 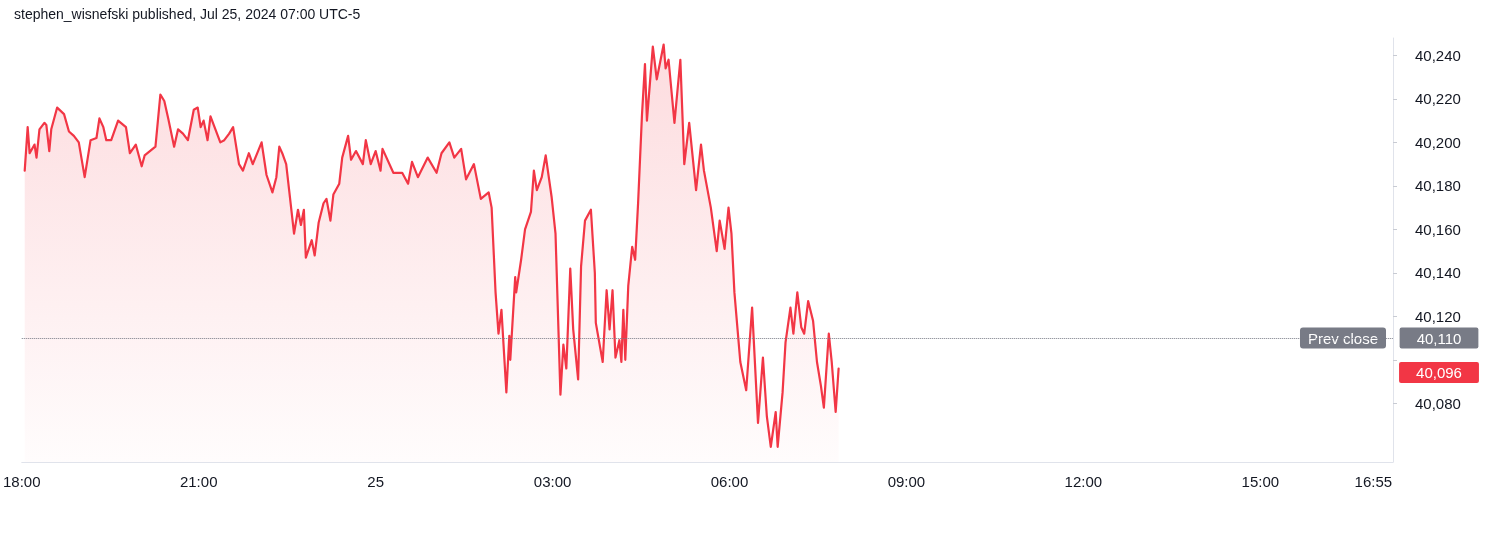 What do you see at coordinates (1438, 229) in the screenshot?
I see `y-tick-label: 40,160` at bounding box center [1438, 229].